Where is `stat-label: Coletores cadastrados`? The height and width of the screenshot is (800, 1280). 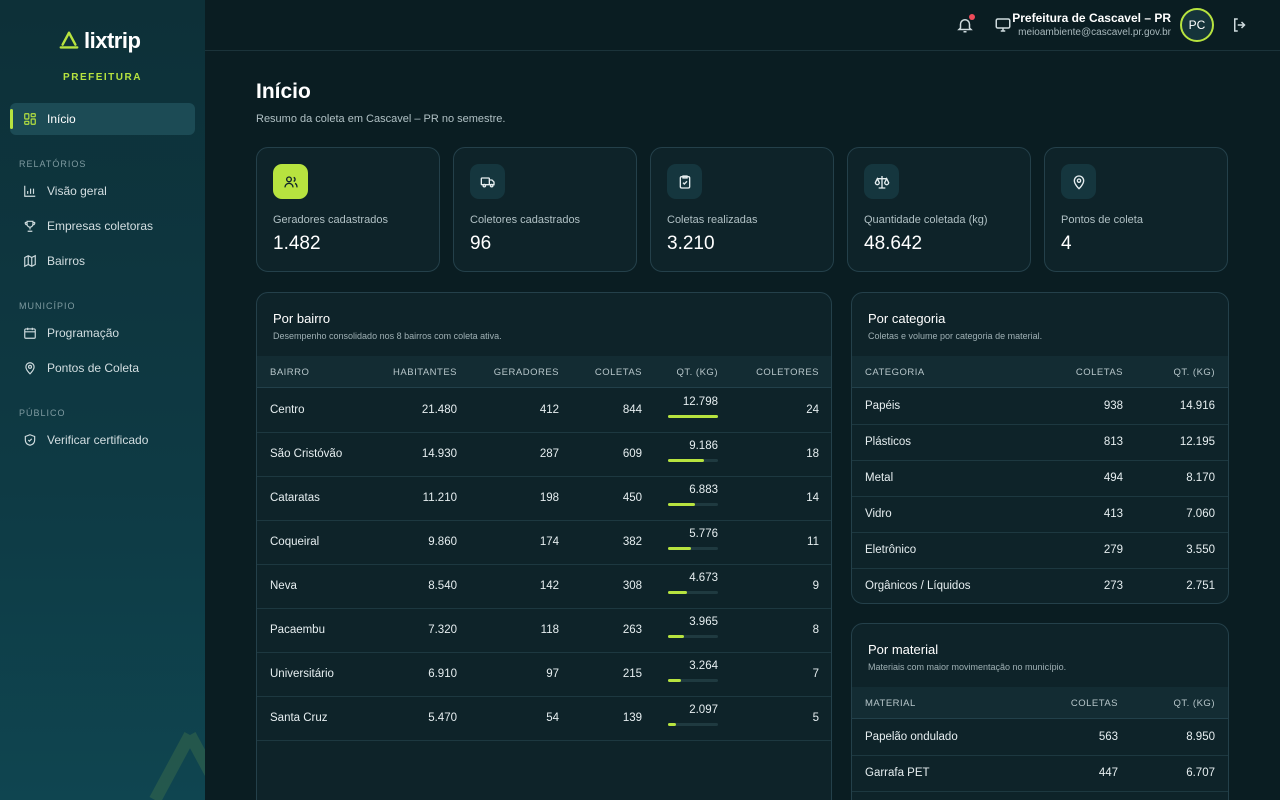
stat-label: Coletores cadastrados is located at coordinates (525, 220).